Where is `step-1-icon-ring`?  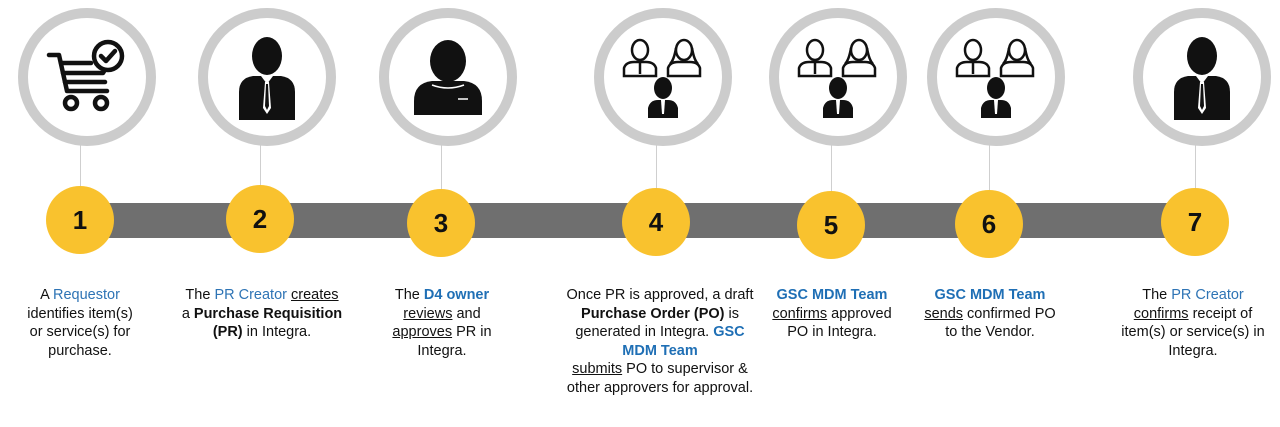
step-1-icon-ring is located at coordinates (87, 77).